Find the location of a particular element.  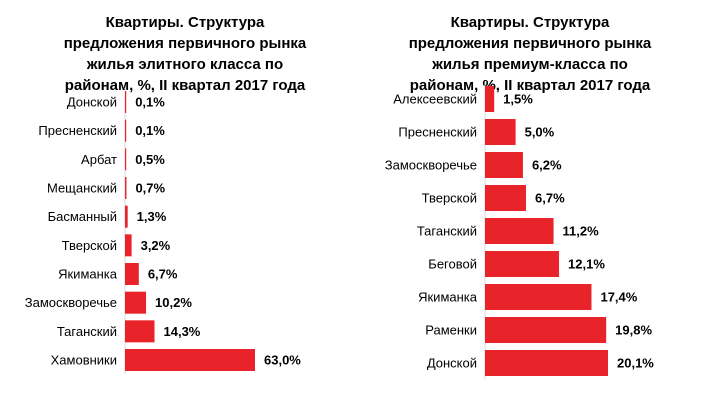

chart-1-category-label: Донской is located at coordinates (452, 363).